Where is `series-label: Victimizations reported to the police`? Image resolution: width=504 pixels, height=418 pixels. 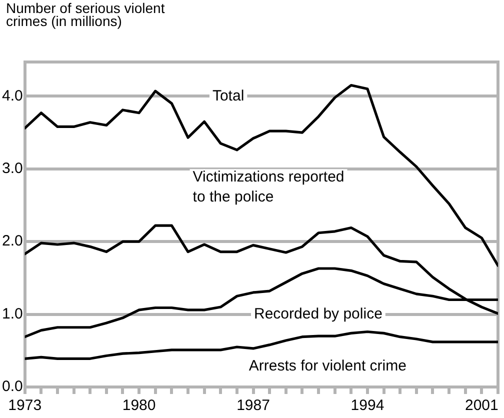
series-label: Victimizations reported to the police is located at coordinates (268, 187).